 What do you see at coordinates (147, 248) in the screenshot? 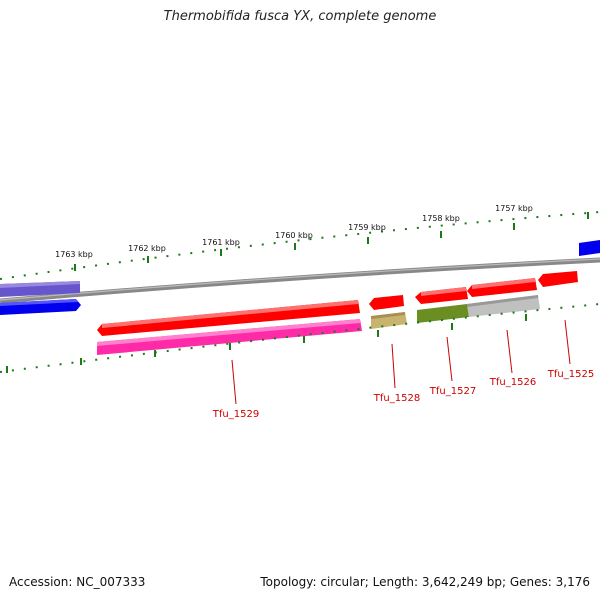
I see `tick-label: 1762 kbp` at bounding box center [147, 248].